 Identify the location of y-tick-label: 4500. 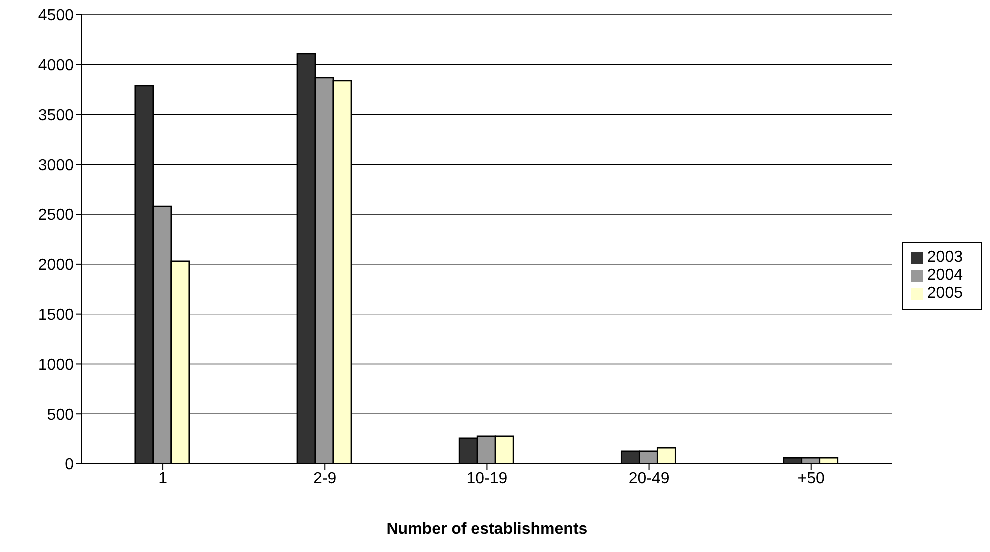
(56, 16).